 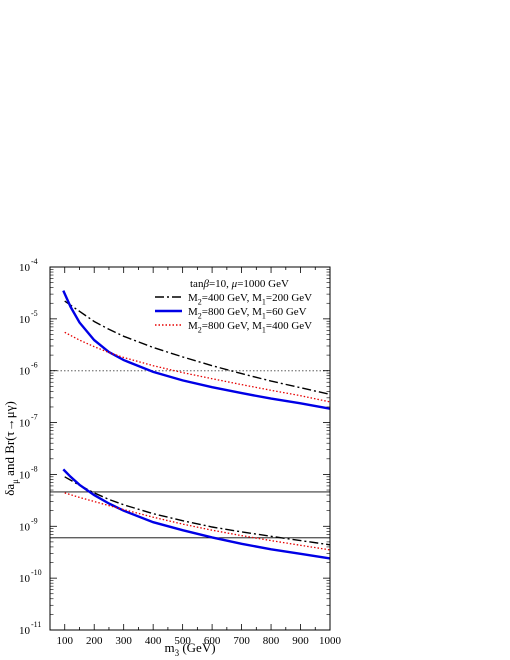 What do you see at coordinates (247, 313) in the screenshot?
I see `legend-label: M2=800 GeV, M1=60 GeV` at bounding box center [247, 313].